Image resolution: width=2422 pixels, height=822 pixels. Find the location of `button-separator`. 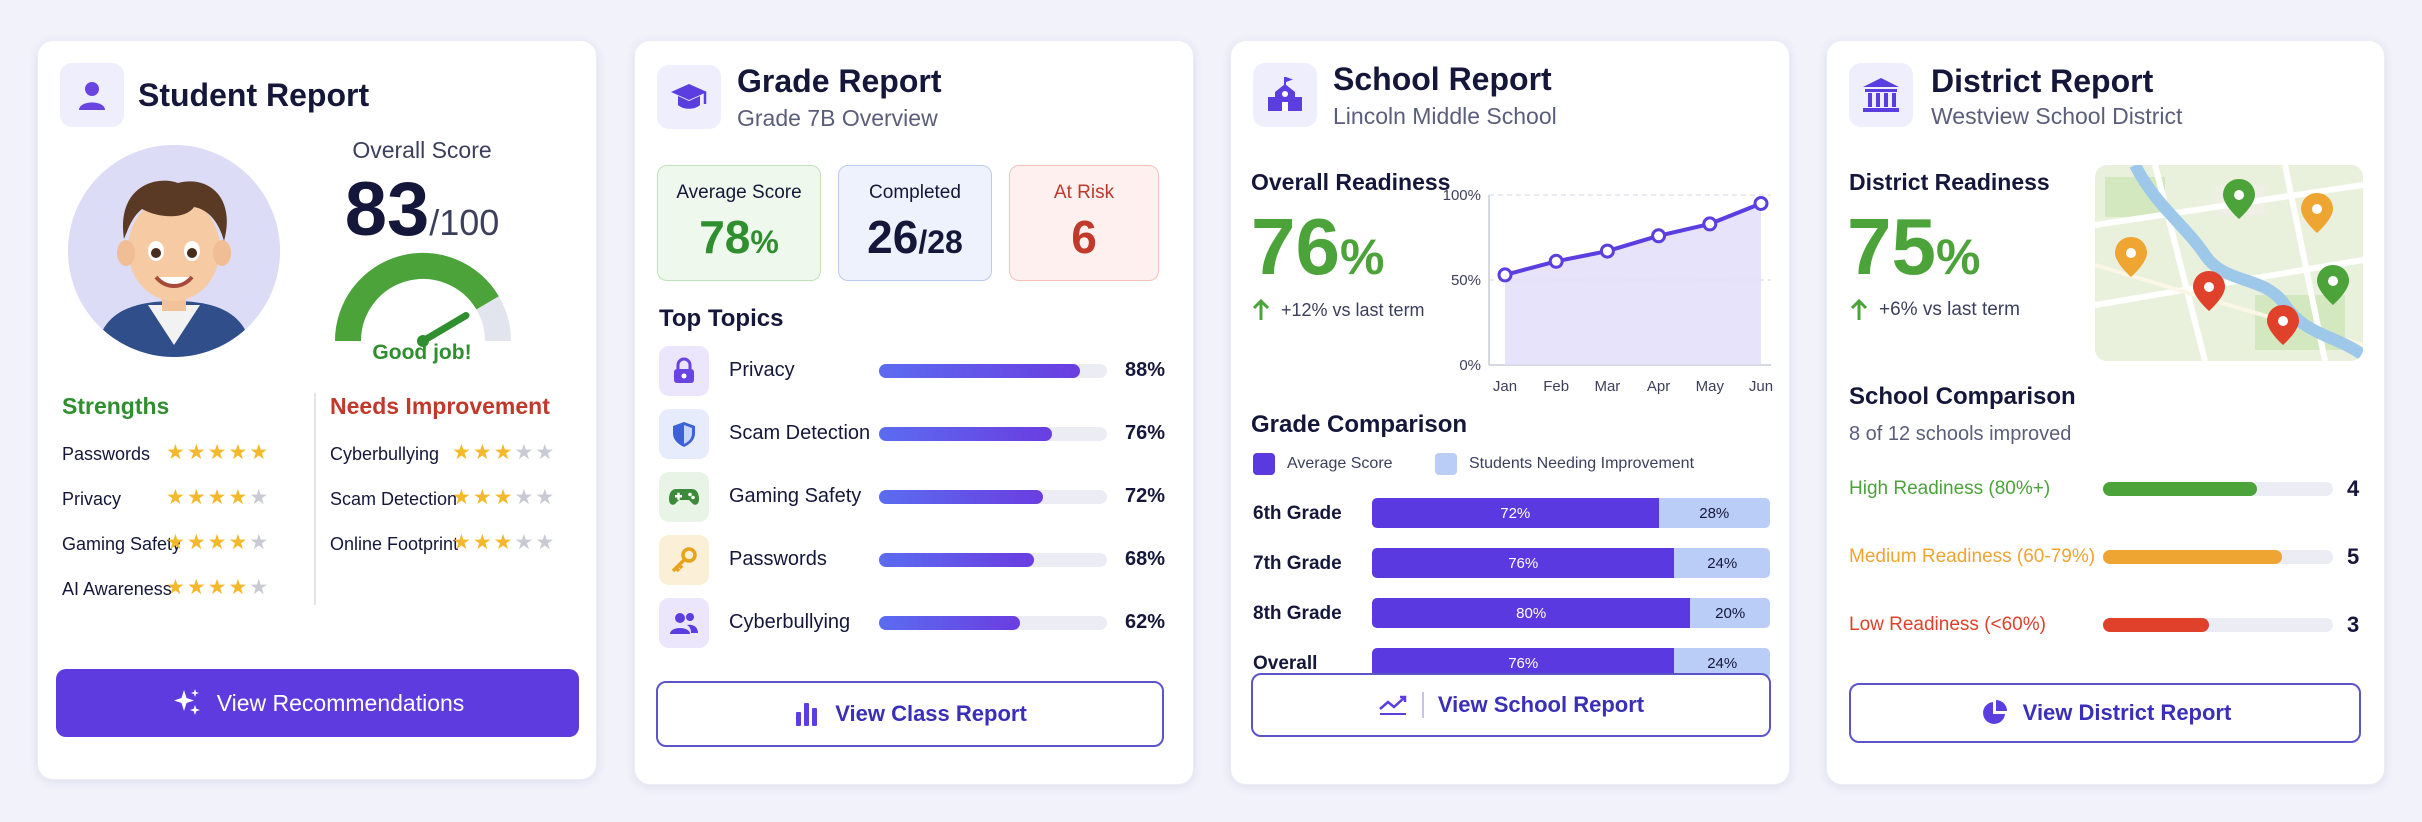

button-separator is located at coordinates (1422, 705).